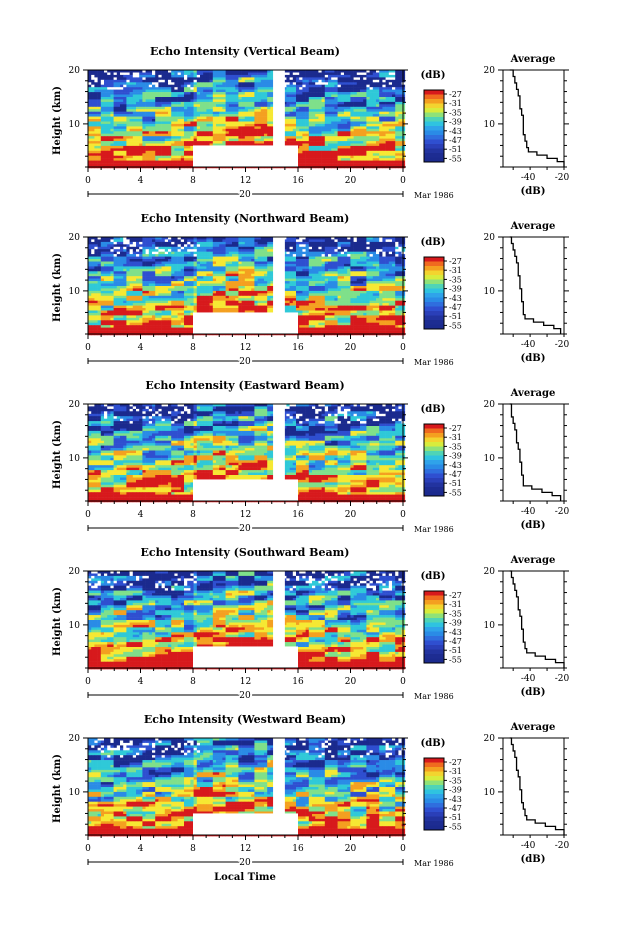 This screenshot has width=620, height=933. I want to click on panel-title: Echo Intensity (Northward Beam), so click(245, 218).